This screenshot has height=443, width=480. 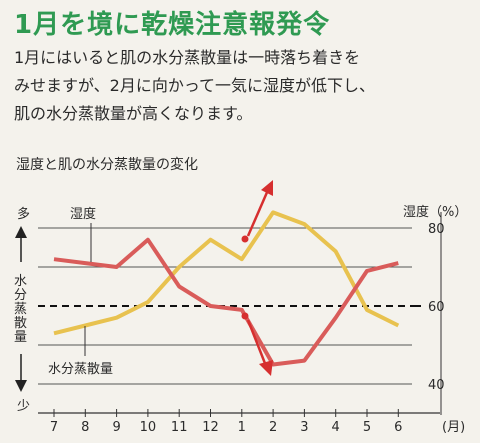 What do you see at coordinates (20, 281) in the screenshot?
I see `left-axis-label-char: 水` at bounding box center [20, 281].